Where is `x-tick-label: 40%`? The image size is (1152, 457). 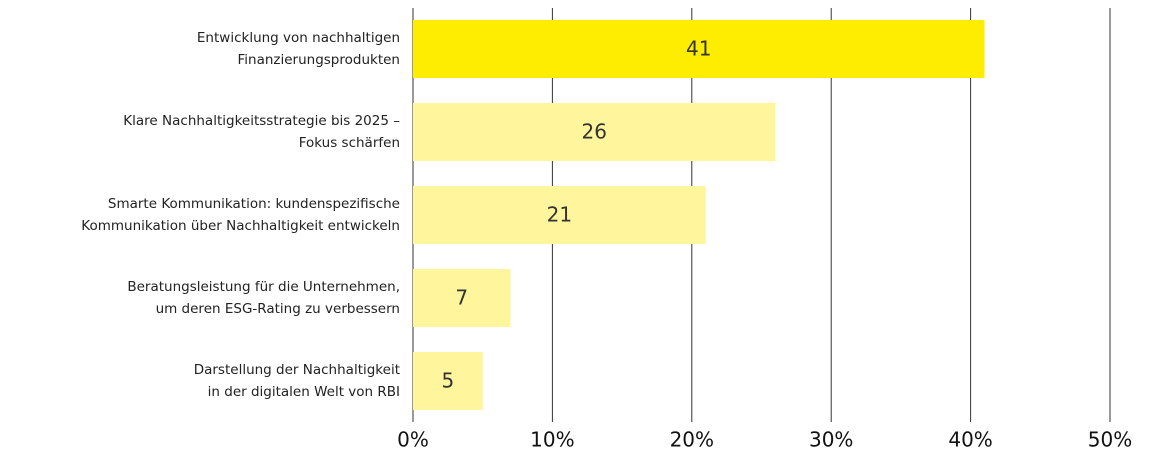
x-tick-label: 40% is located at coordinates (970, 440).